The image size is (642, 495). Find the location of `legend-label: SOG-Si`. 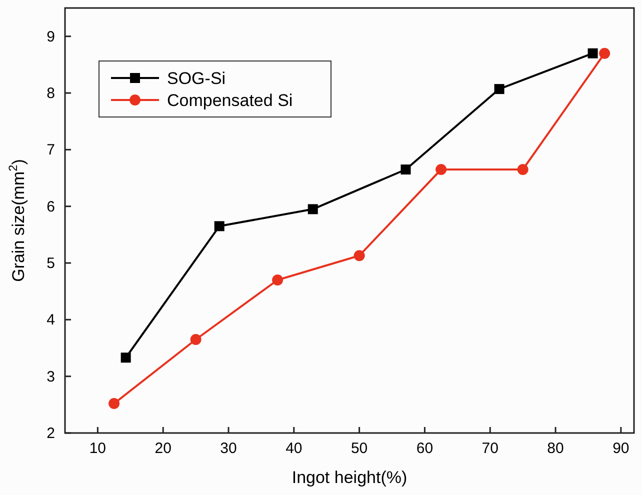

legend-label: SOG-Si is located at coordinates (196, 78).